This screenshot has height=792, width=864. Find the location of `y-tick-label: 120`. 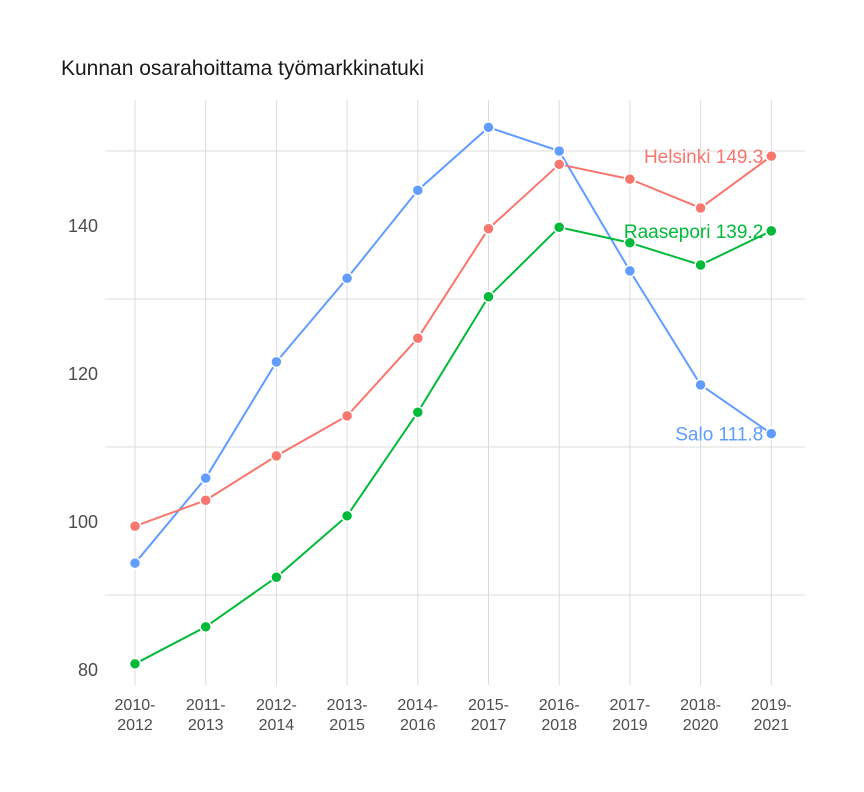

y-tick-label: 120 is located at coordinates (83, 374).